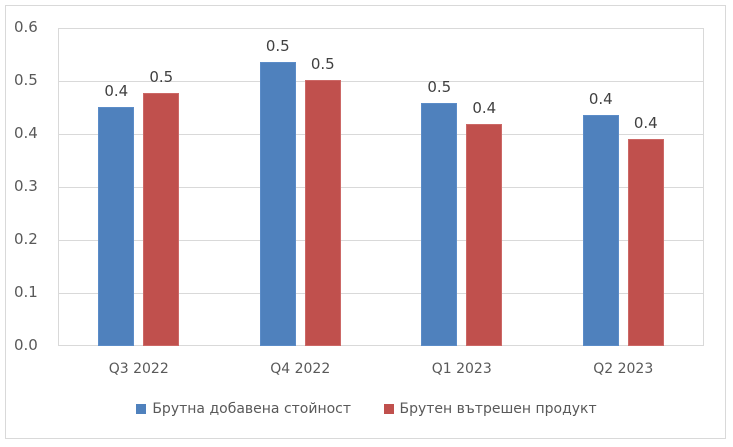 The width and height of the screenshot is (733, 447). Describe the element at coordinates (252, 409) in the screenshot. I see `legend-label: Брутна добавена стойност` at that location.